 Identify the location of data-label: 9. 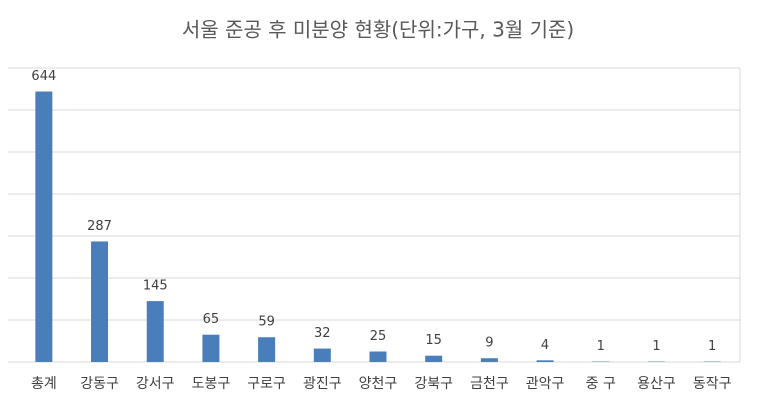
(489, 343).